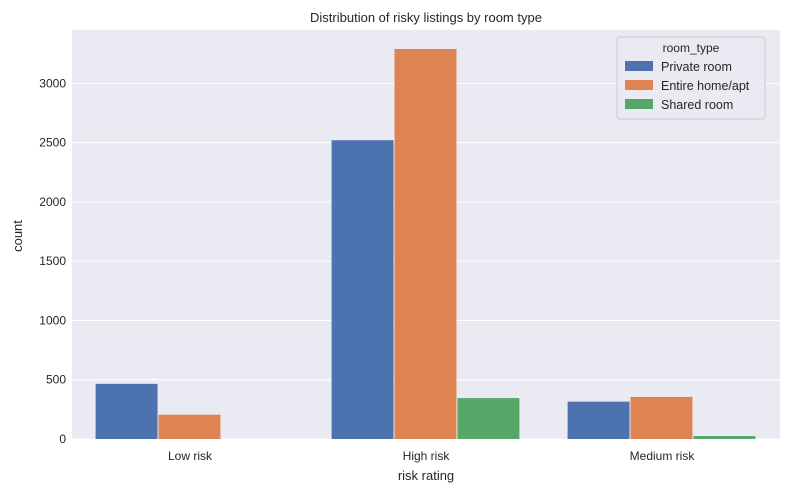  What do you see at coordinates (17, 236) in the screenshot?
I see `y-axis-label: count` at bounding box center [17, 236].